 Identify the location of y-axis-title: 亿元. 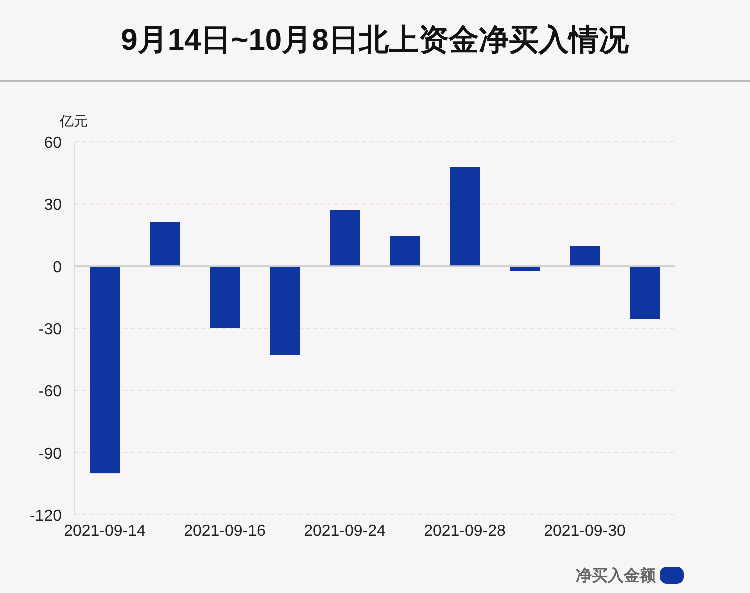
(73, 121).